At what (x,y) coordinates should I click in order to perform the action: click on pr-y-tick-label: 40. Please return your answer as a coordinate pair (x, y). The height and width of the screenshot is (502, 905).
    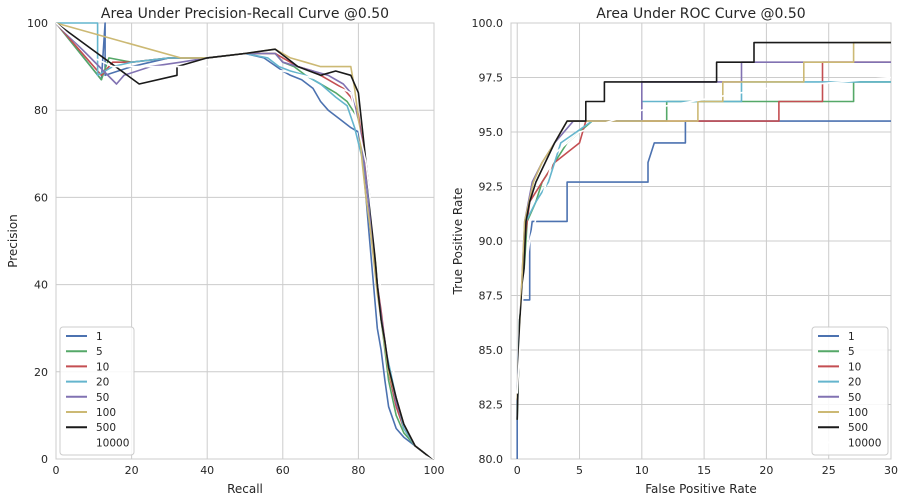
    Looking at the image, I should click on (41, 285).